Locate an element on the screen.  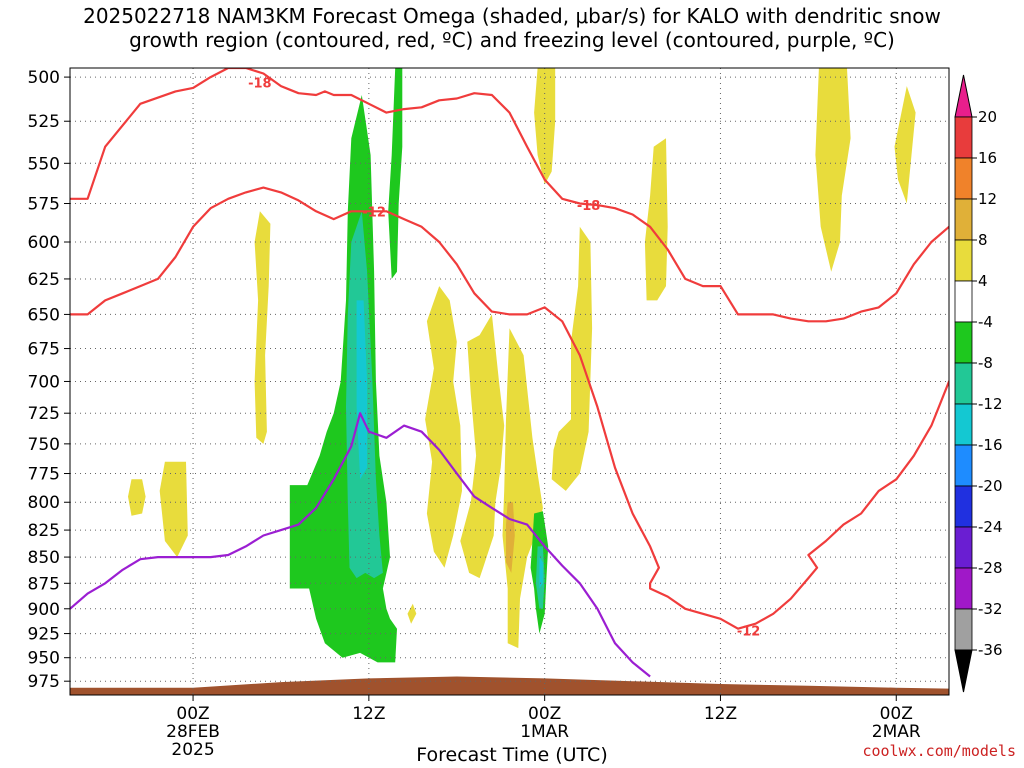
y-tick-label-625: 625 is located at coordinates (44, 280).